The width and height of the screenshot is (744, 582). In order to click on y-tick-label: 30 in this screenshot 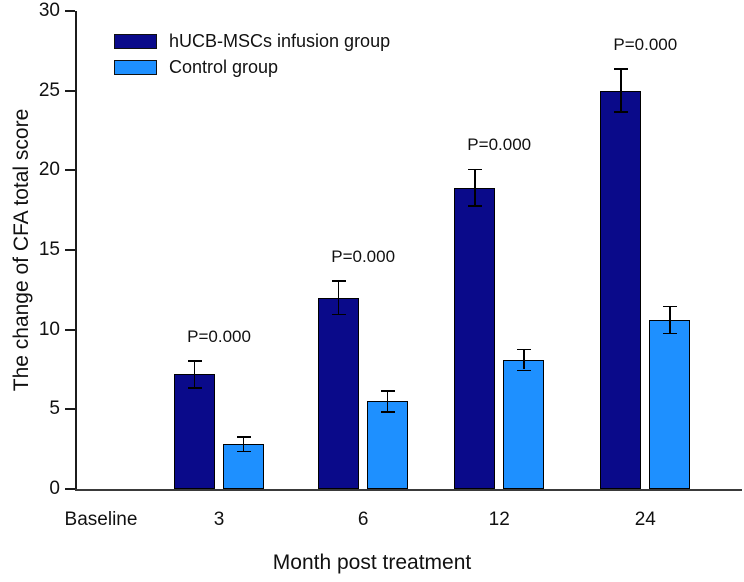, I will do `click(49, 10)`.